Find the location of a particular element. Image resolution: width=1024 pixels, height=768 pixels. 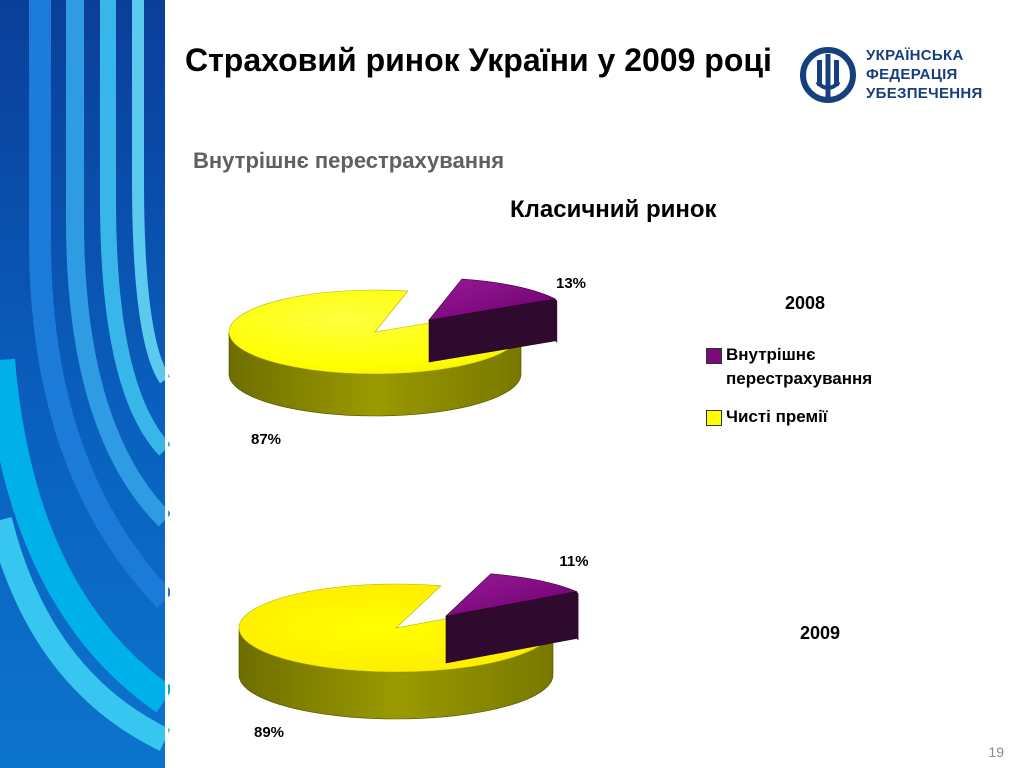

pie-chart-2009: 11% 89% is located at coordinates (413, 647).